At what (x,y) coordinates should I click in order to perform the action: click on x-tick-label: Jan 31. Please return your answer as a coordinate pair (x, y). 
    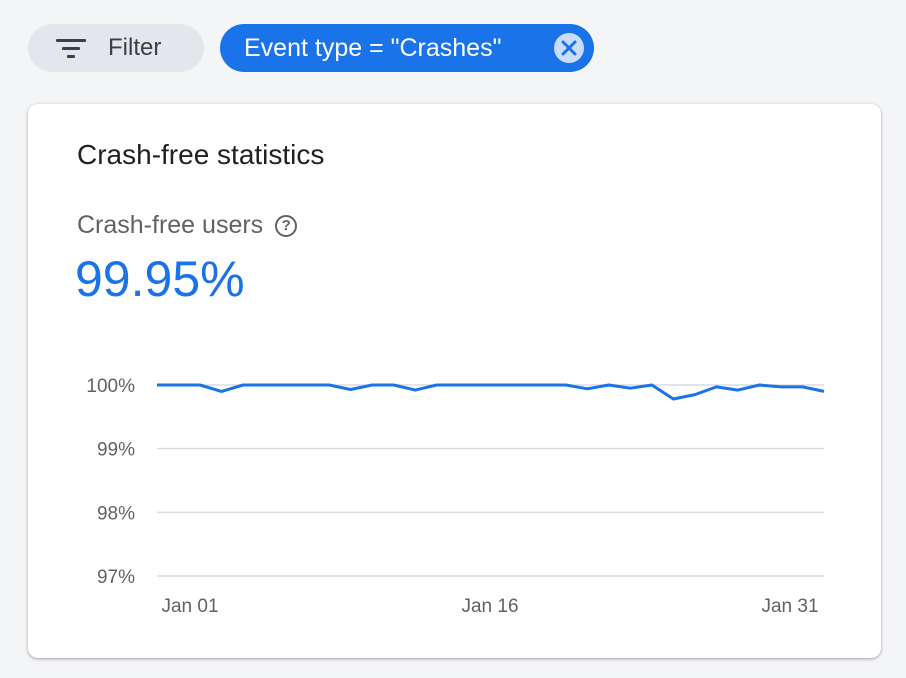
    Looking at the image, I should click on (789, 606).